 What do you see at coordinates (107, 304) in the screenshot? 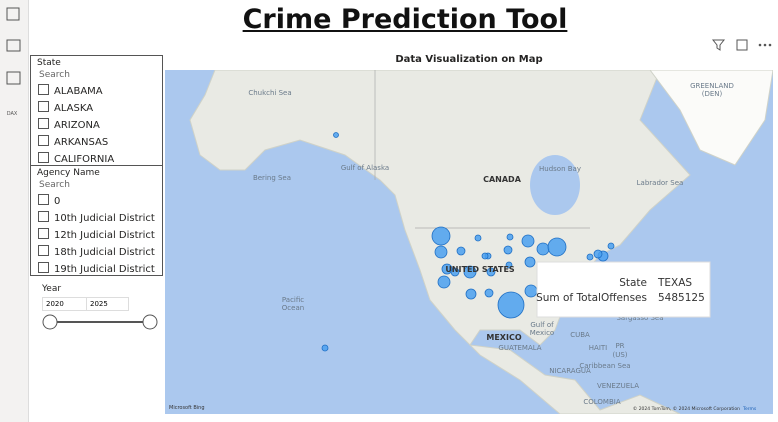
I see `year-to: 2025` at bounding box center [107, 304].